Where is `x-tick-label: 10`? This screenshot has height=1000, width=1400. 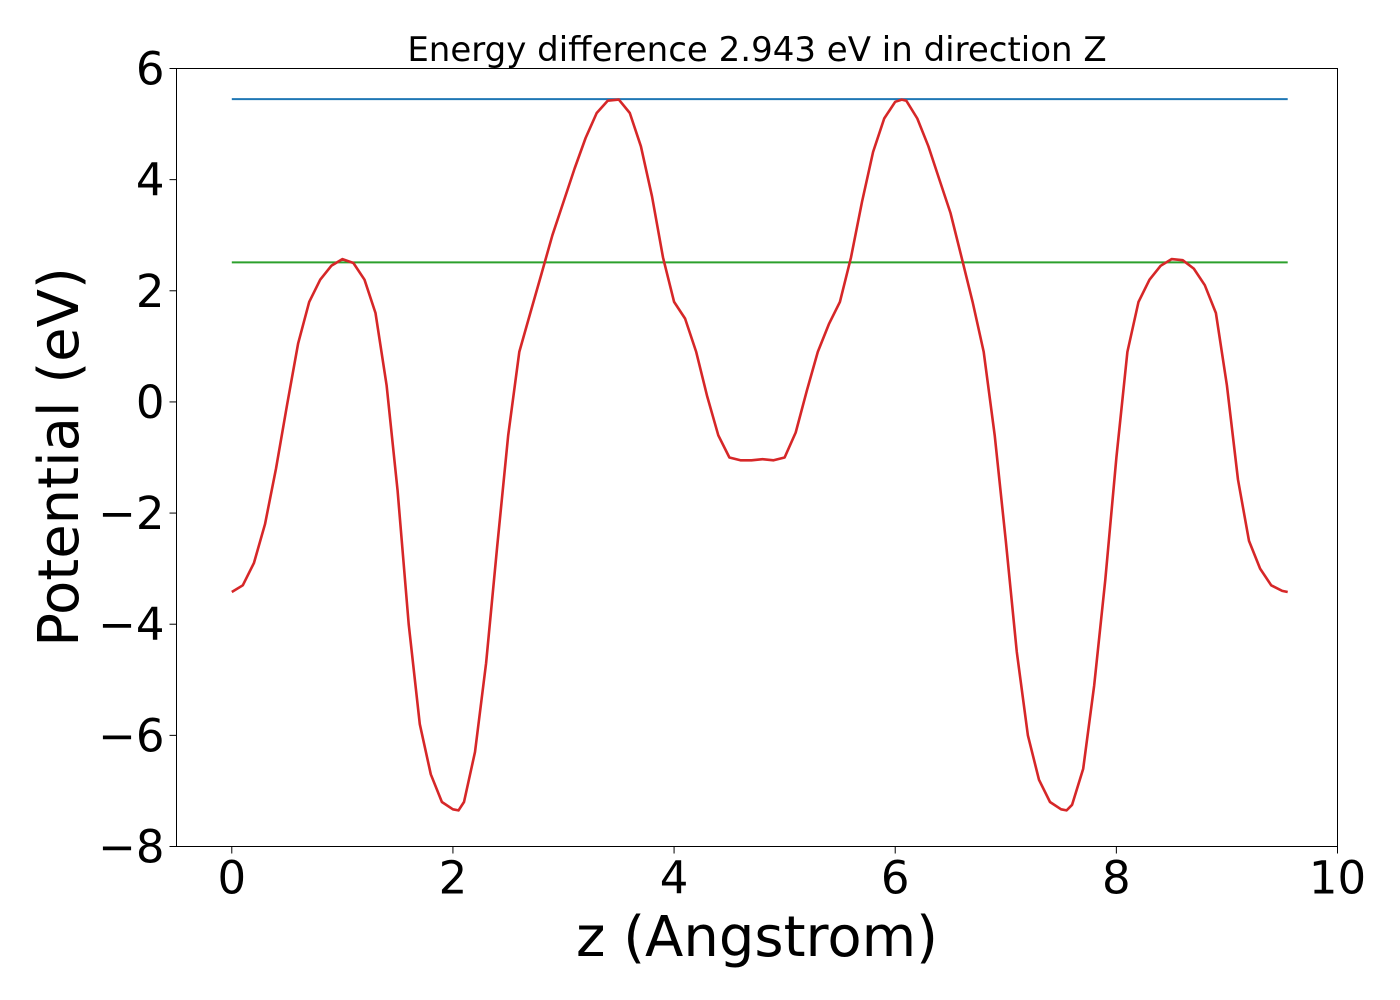
x-tick-label: 10 is located at coordinates (1337, 878).